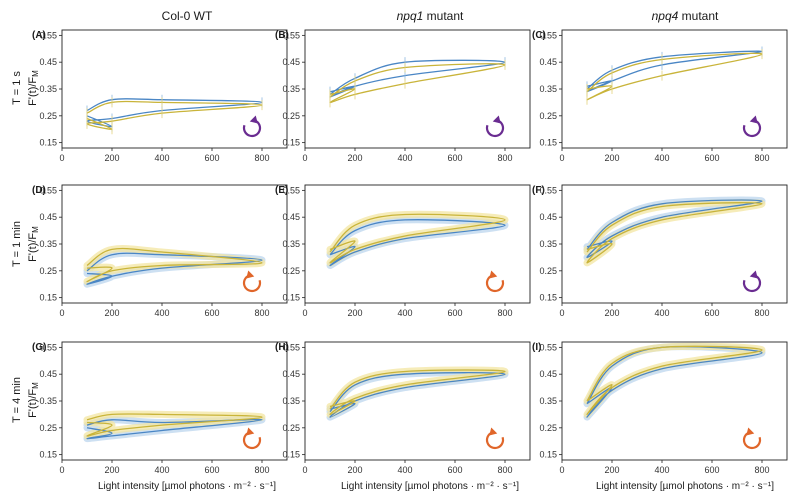  What do you see at coordinates (539, 35) in the screenshot?
I see `panel-label: (C)` at bounding box center [539, 35].